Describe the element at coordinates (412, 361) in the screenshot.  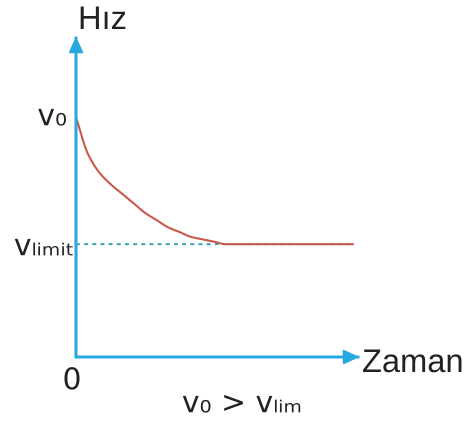
I see `x-axis-title: Zaman` at that location.